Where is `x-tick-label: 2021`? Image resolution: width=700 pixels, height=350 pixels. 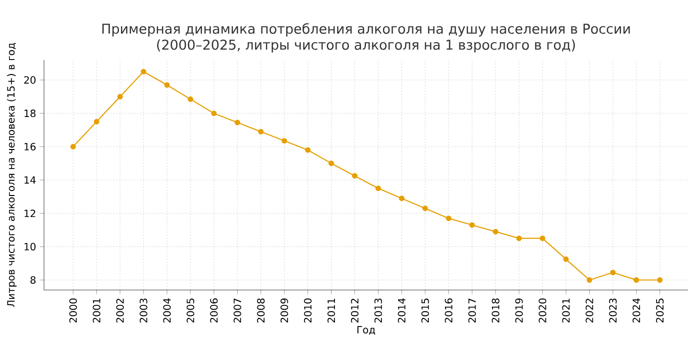
x-tick-label: 2021 is located at coordinates (566, 310).